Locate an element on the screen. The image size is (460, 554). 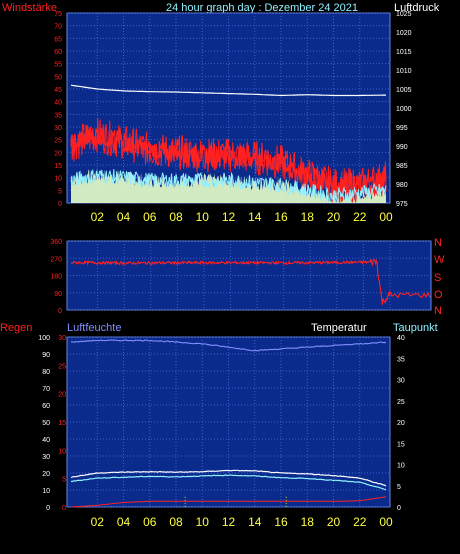
temperature-tick-label: 5 is located at coordinates (399, 487).